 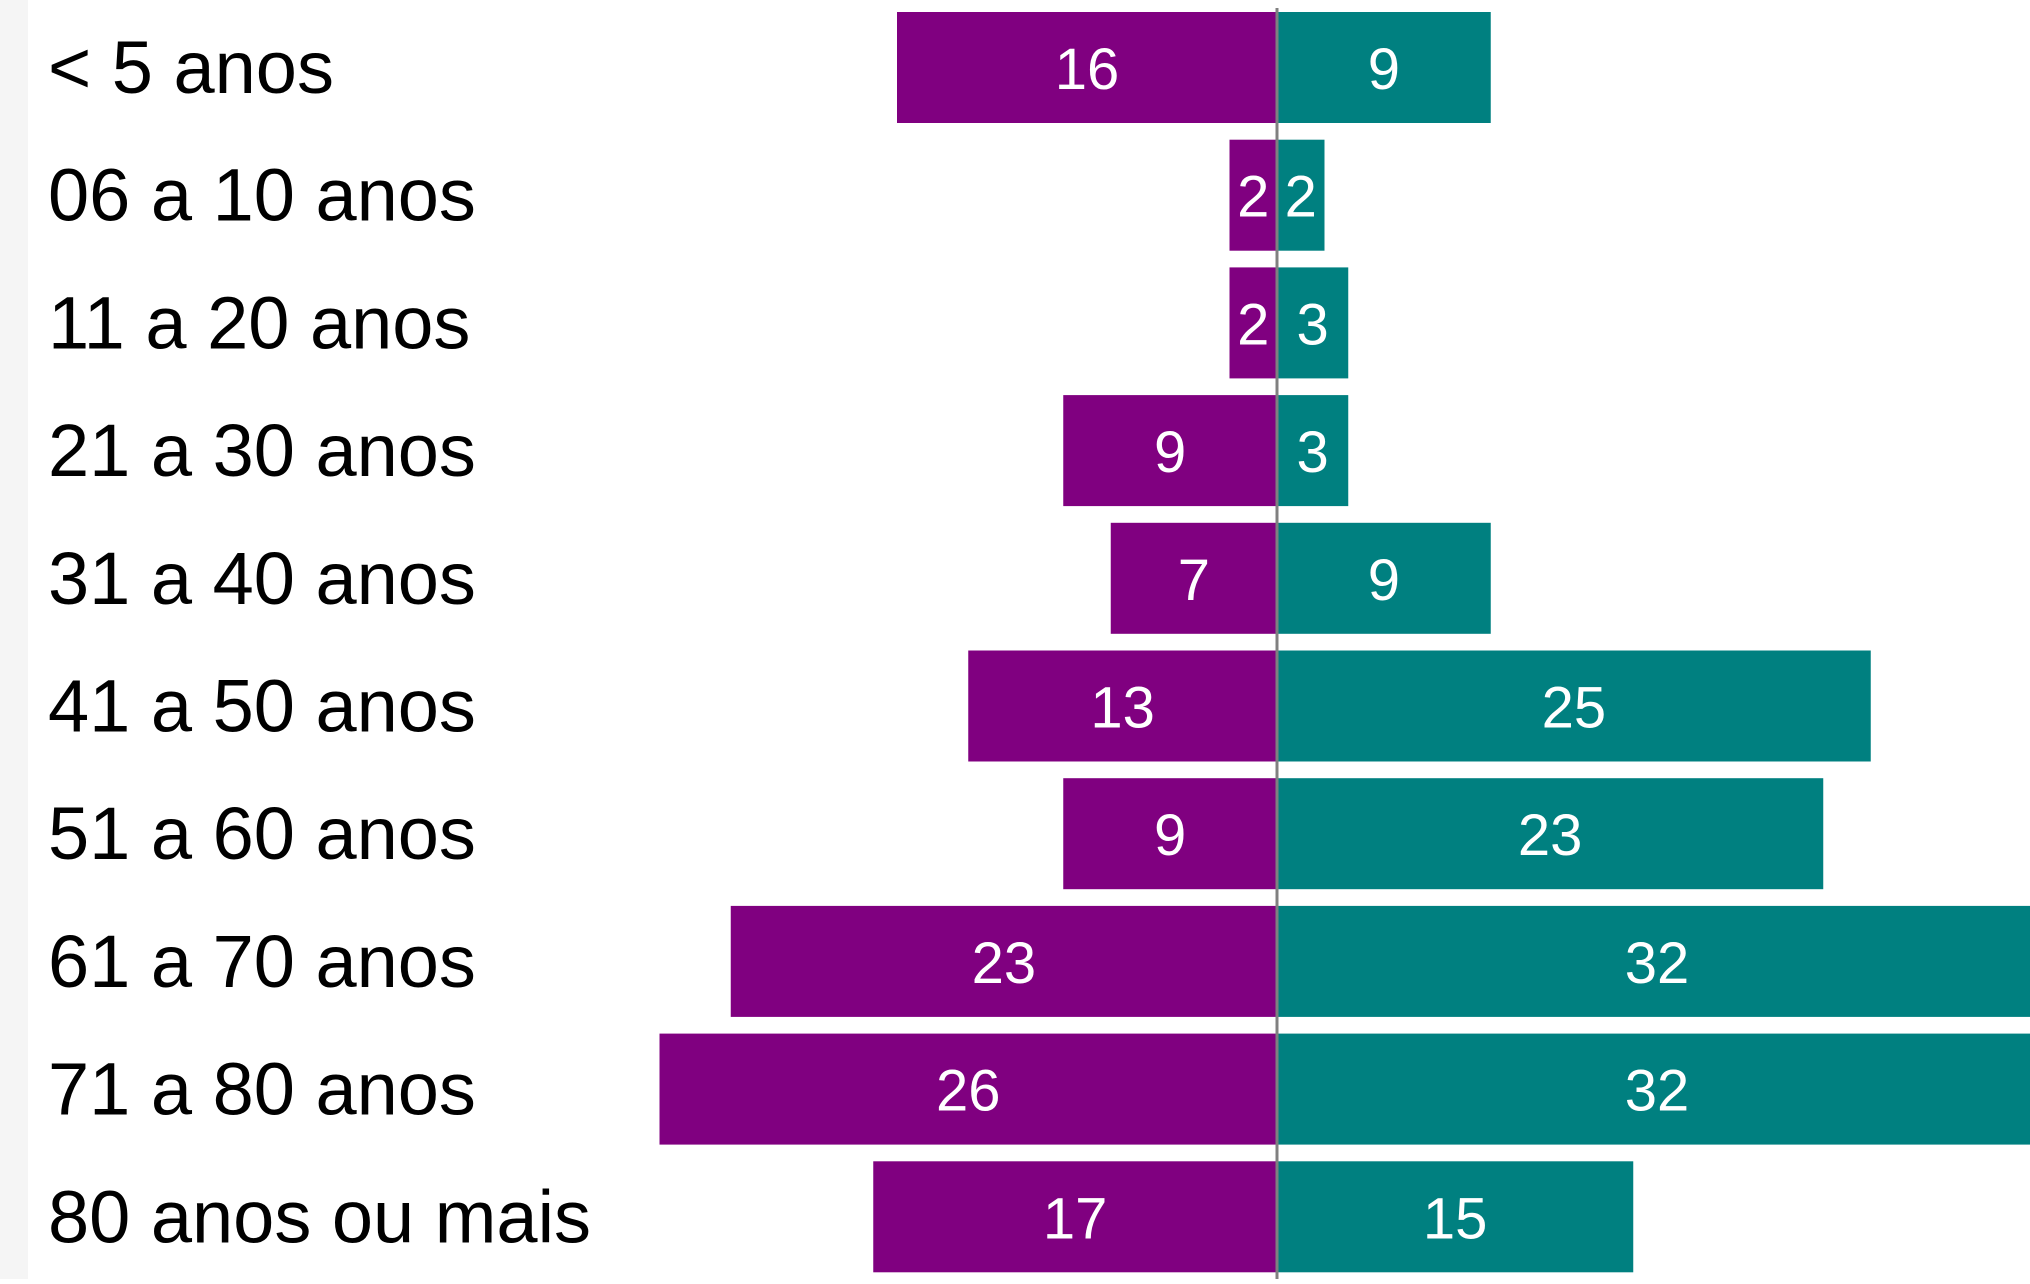 What do you see at coordinates (262, 450) in the screenshot?
I see `category-label-21-a-30-anos: 21 a 30 anos` at bounding box center [262, 450].